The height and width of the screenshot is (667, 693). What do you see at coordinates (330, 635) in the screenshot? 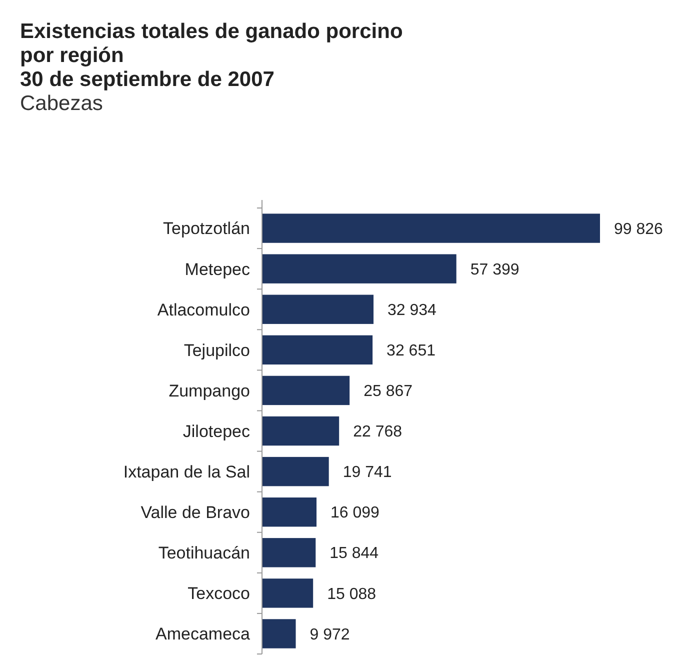
I see `data-label: 9 972` at bounding box center [330, 635].